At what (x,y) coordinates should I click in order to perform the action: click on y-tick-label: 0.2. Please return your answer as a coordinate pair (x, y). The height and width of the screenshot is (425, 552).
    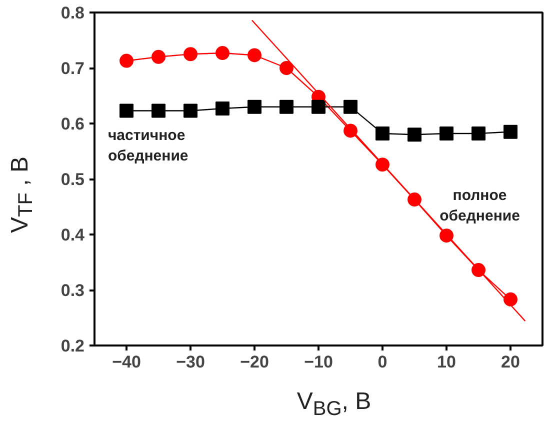
    Looking at the image, I should click on (72, 346).